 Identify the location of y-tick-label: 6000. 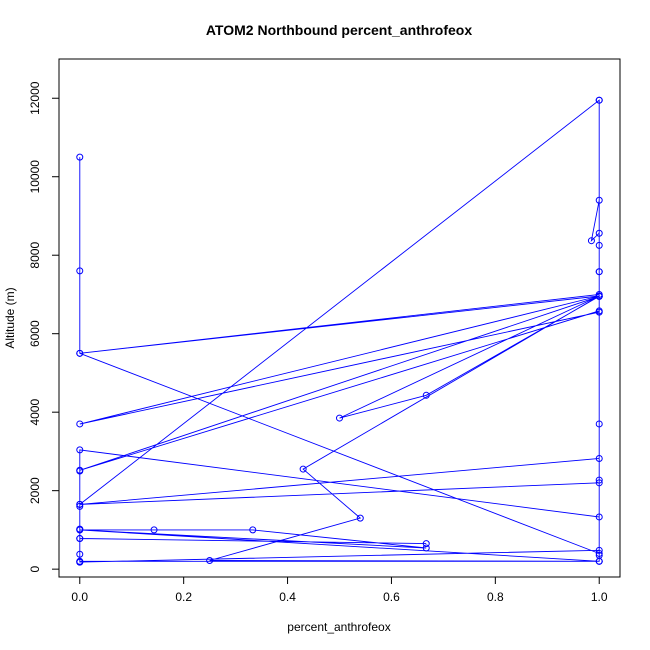
(35, 333).